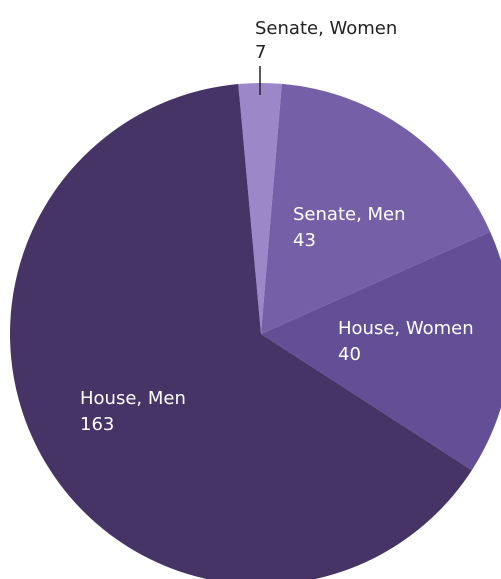 This screenshot has height=579, width=501. I want to click on slice-label: Senate, Women, so click(326, 28).